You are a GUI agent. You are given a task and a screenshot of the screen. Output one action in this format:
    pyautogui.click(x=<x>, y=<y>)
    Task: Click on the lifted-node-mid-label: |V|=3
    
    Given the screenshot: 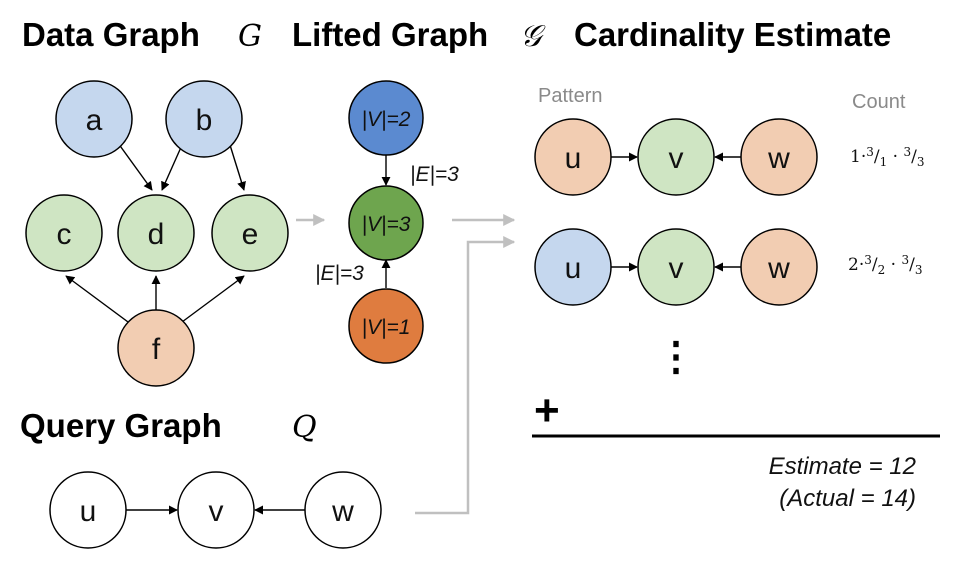 What is the action you would take?
    pyautogui.click(x=386, y=224)
    